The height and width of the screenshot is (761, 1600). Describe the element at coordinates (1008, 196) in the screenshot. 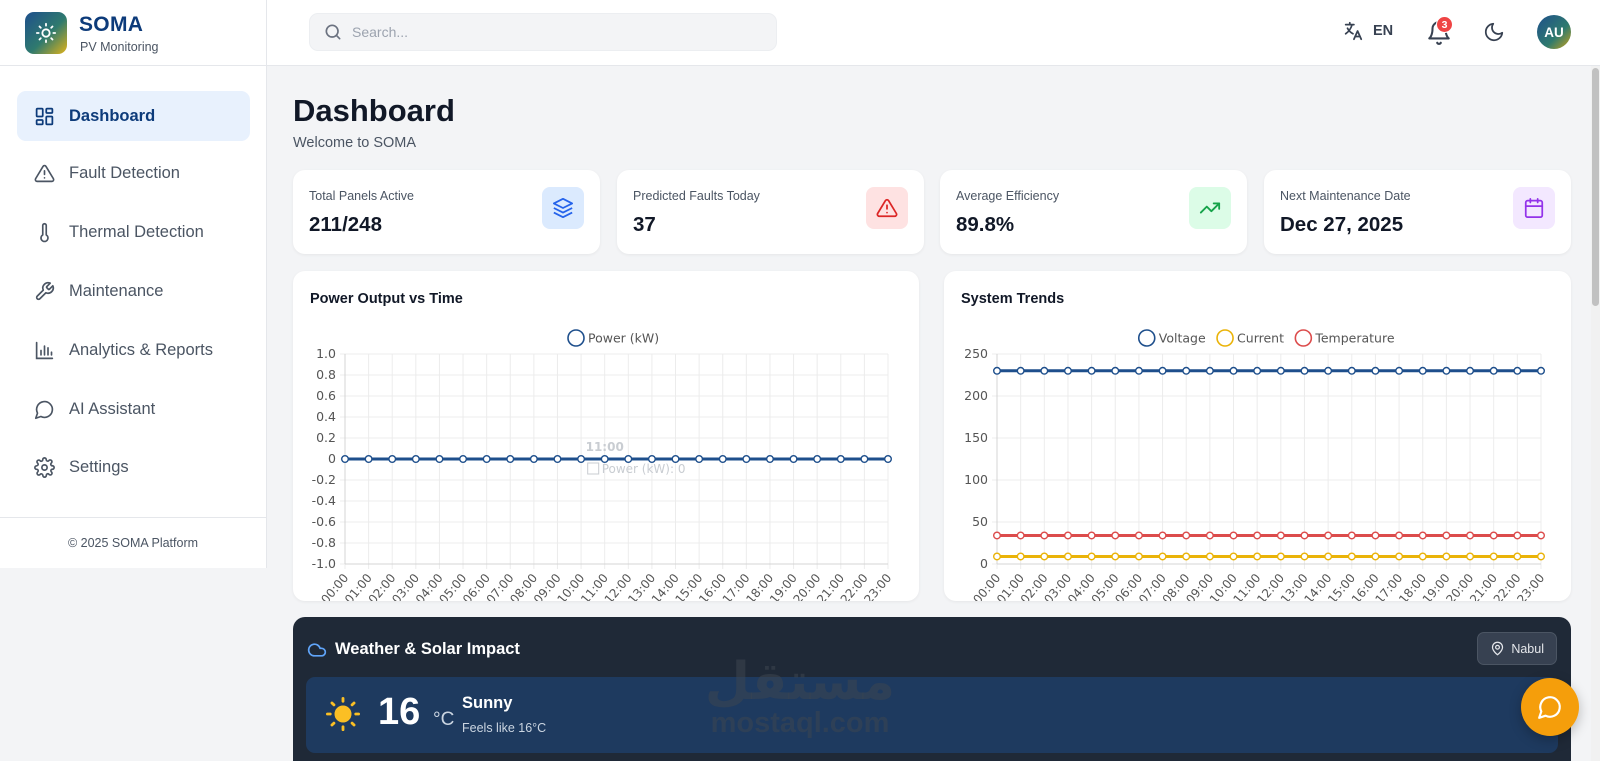

I see `stat-label: Average Efficiency` at that location.